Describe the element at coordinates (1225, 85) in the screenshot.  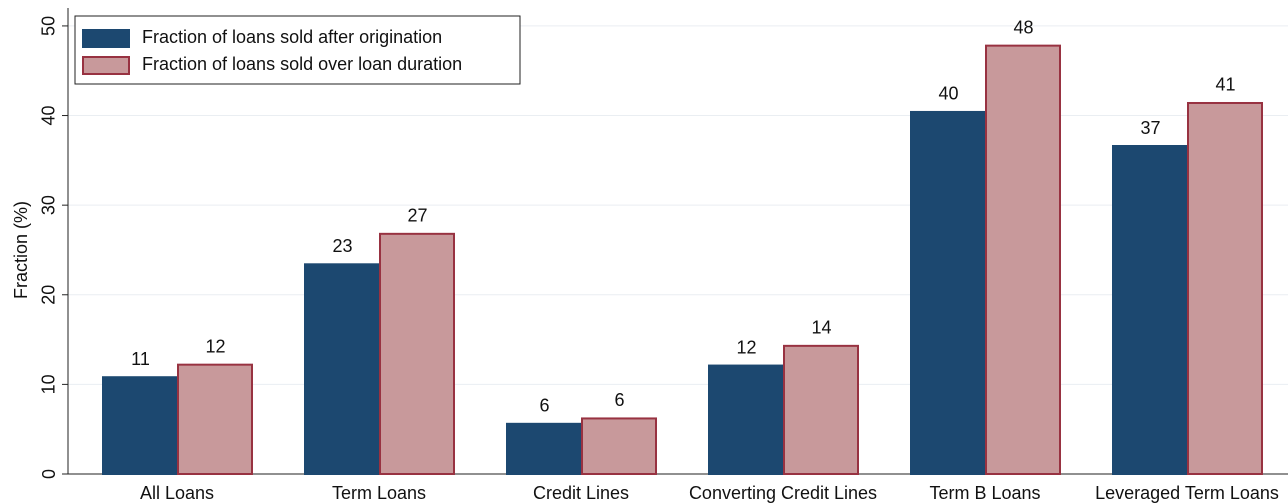
I see `value-label: 41` at that location.